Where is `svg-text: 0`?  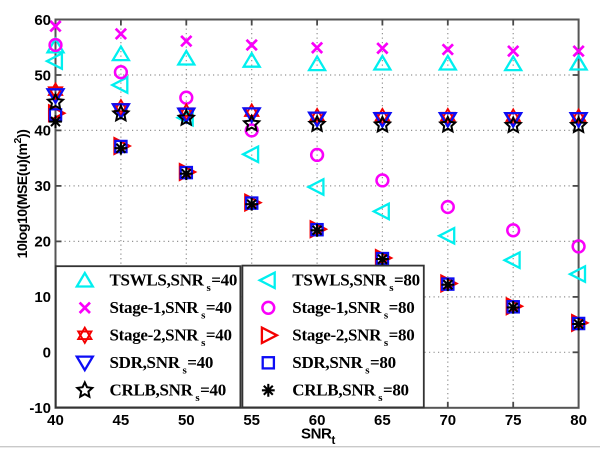 svg-text: 0 is located at coordinates (47, 353).